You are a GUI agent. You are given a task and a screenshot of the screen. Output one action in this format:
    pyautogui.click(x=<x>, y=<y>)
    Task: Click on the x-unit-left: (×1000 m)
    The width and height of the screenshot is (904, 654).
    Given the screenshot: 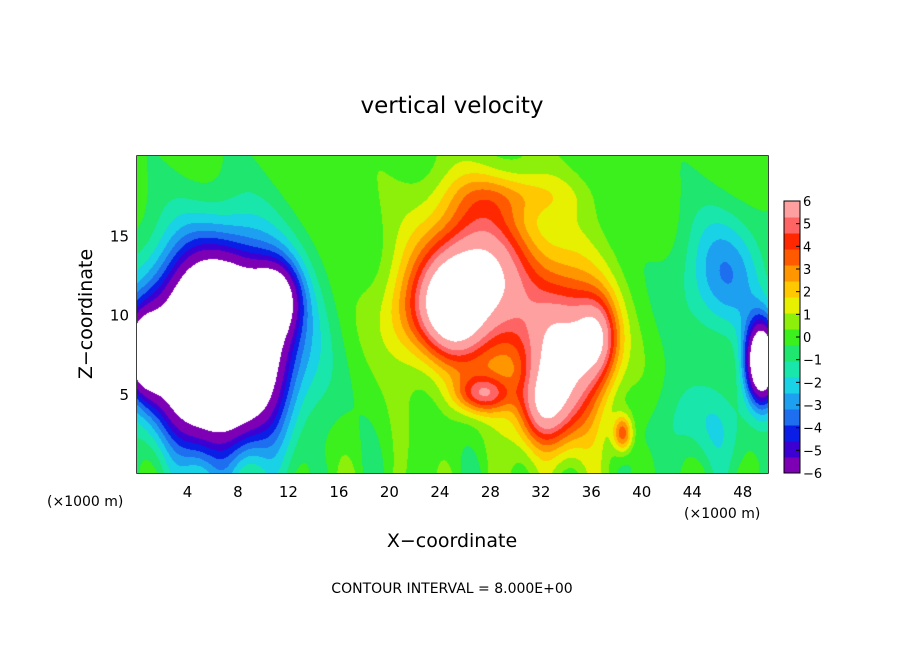 What is the action you would take?
    pyautogui.click(x=85, y=502)
    